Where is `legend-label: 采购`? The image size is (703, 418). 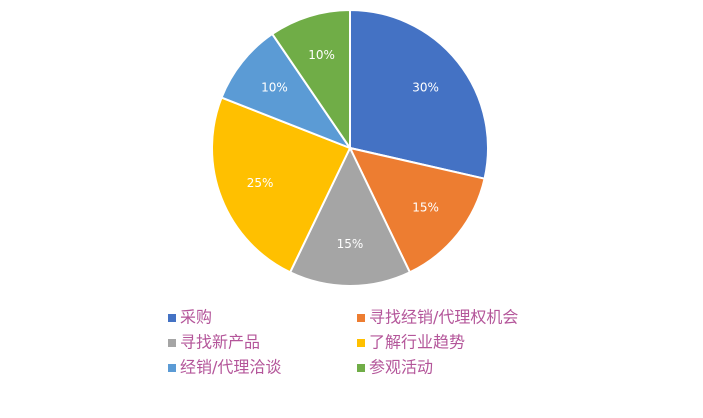 legend-label: 采购 is located at coordinates (196, 317).